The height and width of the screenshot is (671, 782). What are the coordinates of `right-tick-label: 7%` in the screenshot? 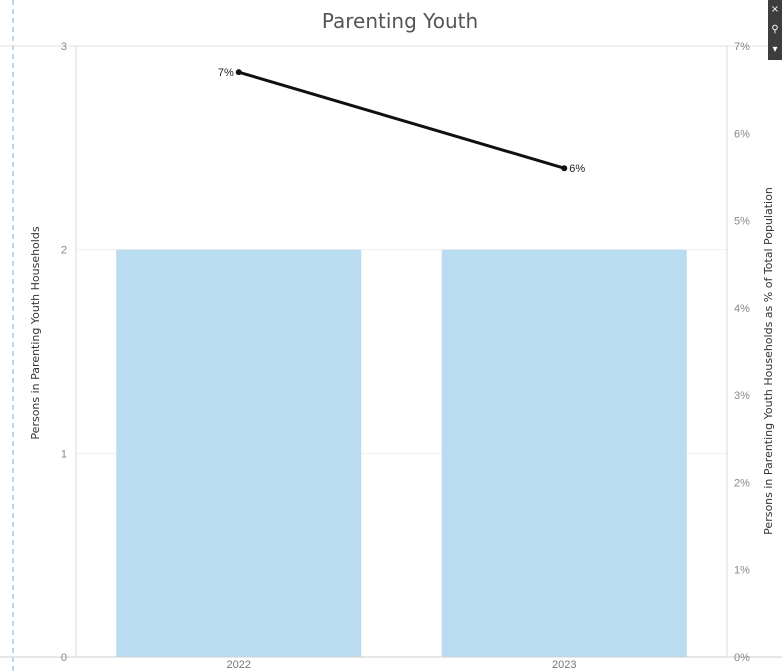 It's located at (742, 47).